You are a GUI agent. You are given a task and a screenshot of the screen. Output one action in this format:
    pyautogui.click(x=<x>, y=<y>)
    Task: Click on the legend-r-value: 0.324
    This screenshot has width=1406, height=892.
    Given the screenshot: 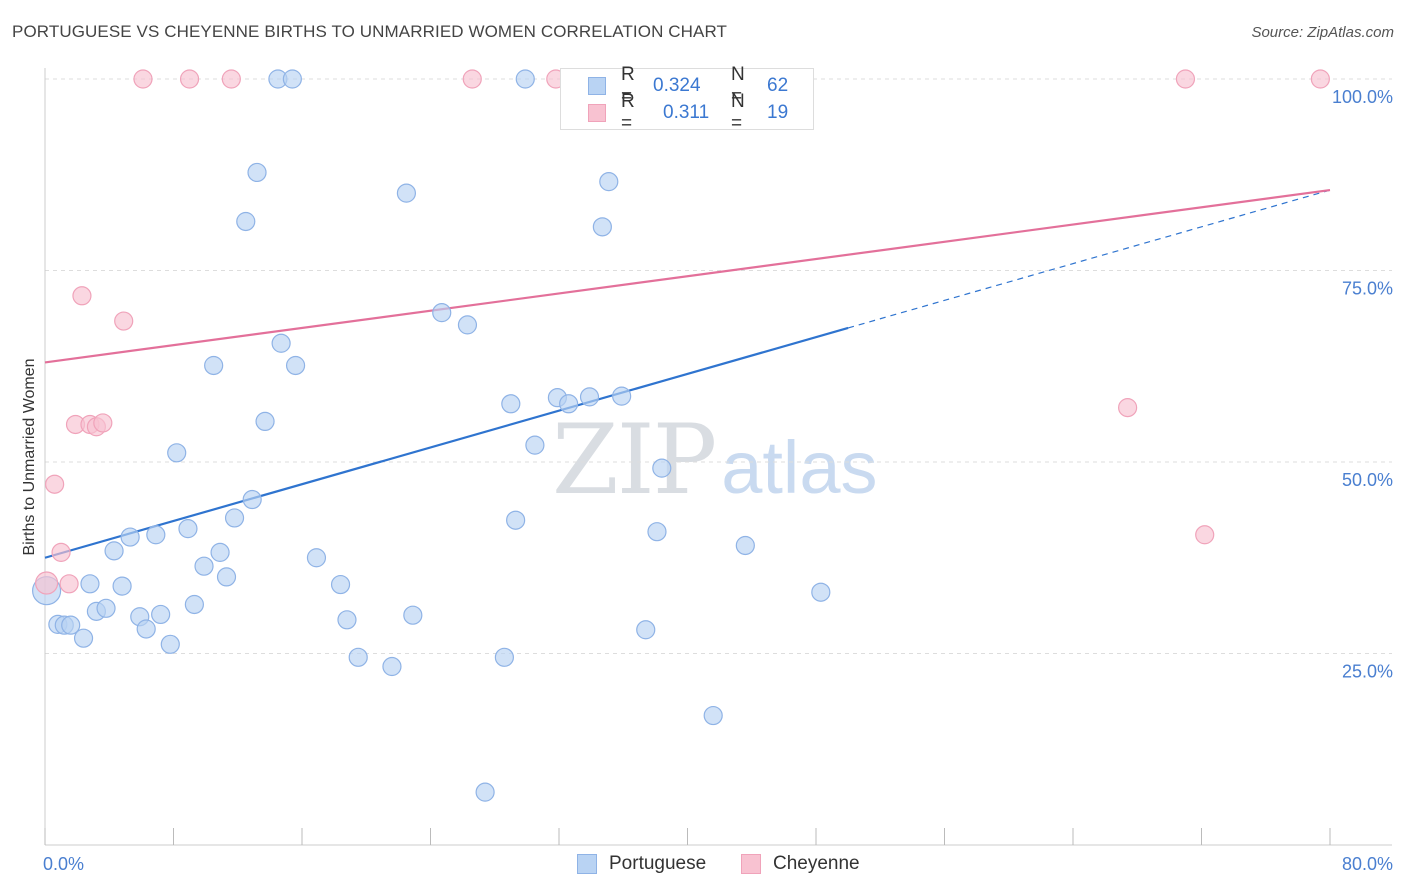 What is the action you would take?
    pyautogui.click(x=677, y=85)
    